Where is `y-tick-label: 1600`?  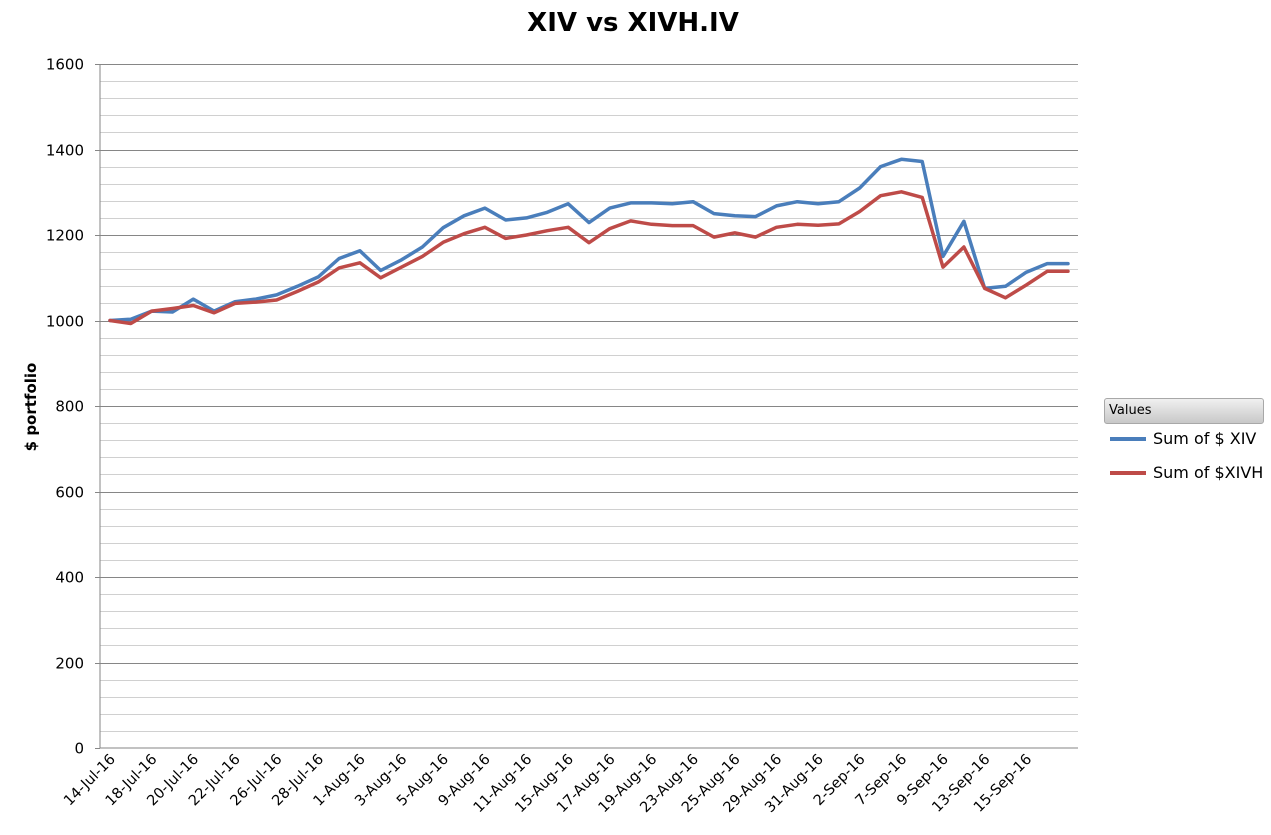 y-tick-label: 1600 is located at coordinates (65, 65).